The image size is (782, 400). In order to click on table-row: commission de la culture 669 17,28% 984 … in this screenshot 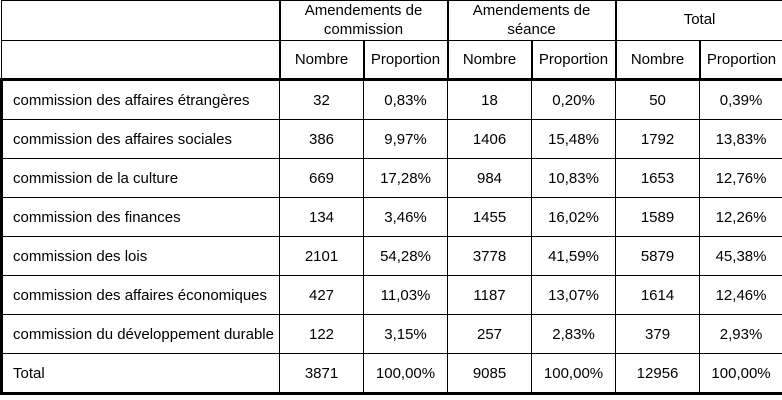, I will do `click(391, 178)`.